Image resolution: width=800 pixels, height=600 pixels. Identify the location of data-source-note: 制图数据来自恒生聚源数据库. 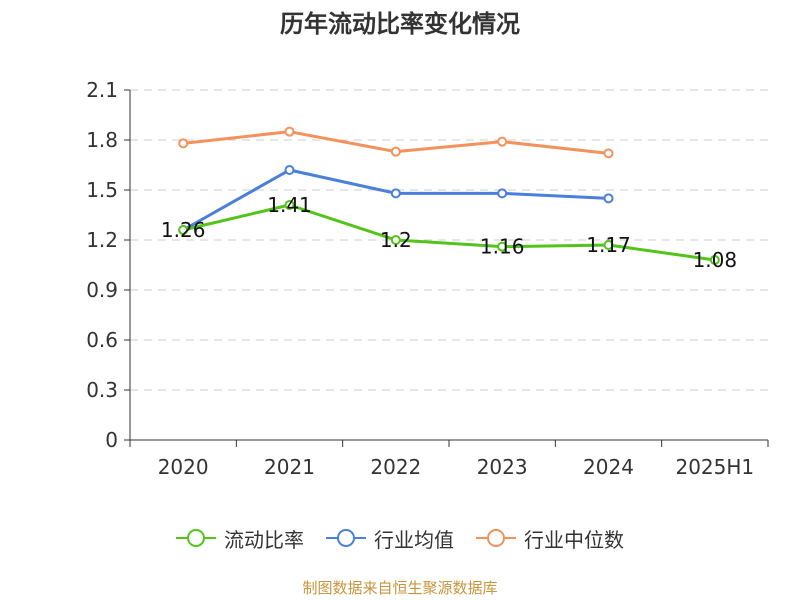
(400, 588).